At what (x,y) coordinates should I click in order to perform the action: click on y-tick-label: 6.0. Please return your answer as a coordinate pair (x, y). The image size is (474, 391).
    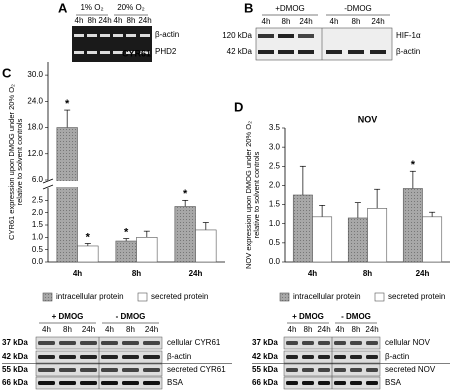
    Looking at the image, I should click on (38, 179).